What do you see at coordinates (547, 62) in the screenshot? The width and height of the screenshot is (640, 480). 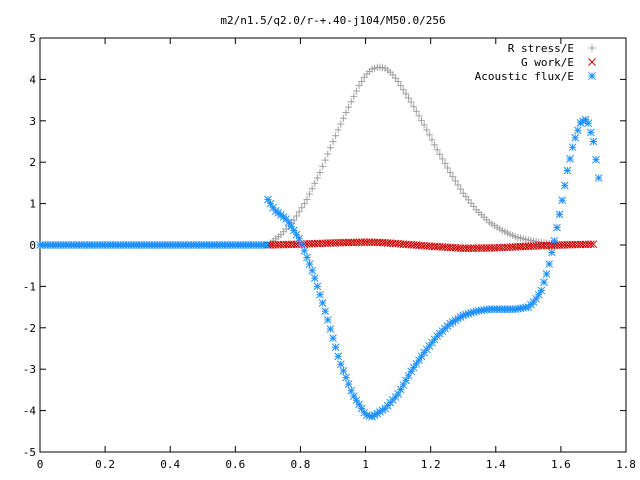 I see `legend-label: G work/E` at bounding box center [547, 62].